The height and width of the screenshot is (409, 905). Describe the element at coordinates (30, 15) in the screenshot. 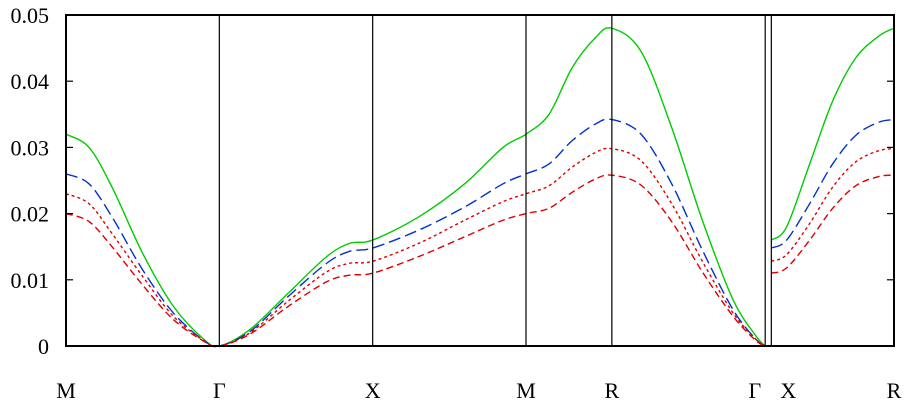

I see `y-tick-label: 0.05` at that location.